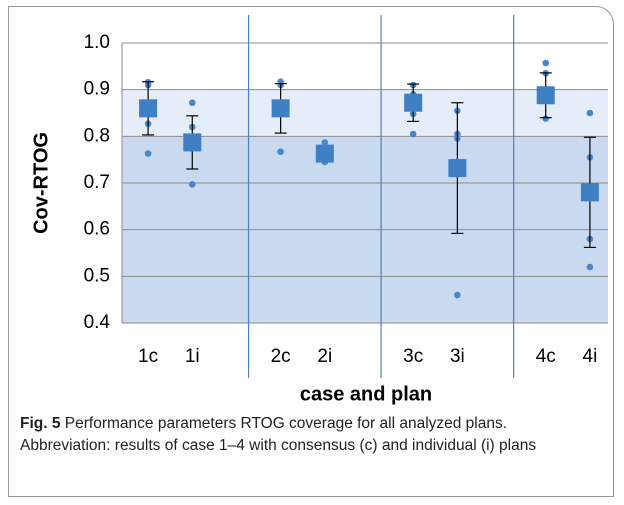 This screenshot has width=624, height=505. Describe the element at coordinates (457, 356) in the screenshot. I see `x-tick-label: 3i` at that location.